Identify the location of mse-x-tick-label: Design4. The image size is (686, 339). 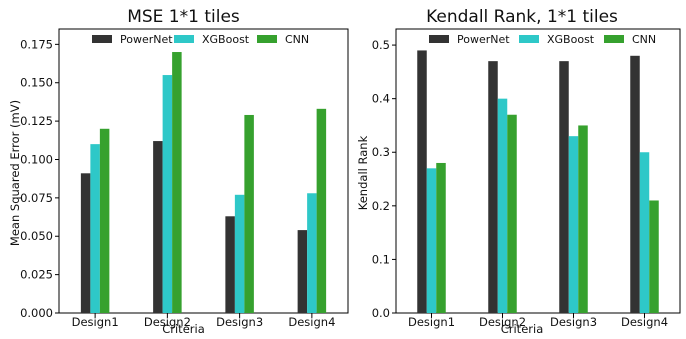
(311, 322).